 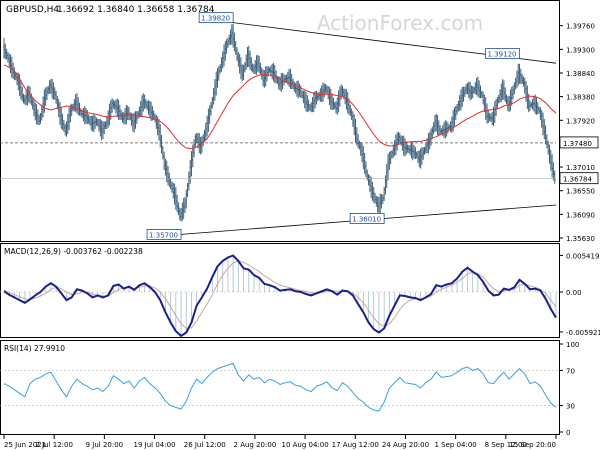 I want to click on pivot-label-text: 1.39120, so click(x=502, y=55).